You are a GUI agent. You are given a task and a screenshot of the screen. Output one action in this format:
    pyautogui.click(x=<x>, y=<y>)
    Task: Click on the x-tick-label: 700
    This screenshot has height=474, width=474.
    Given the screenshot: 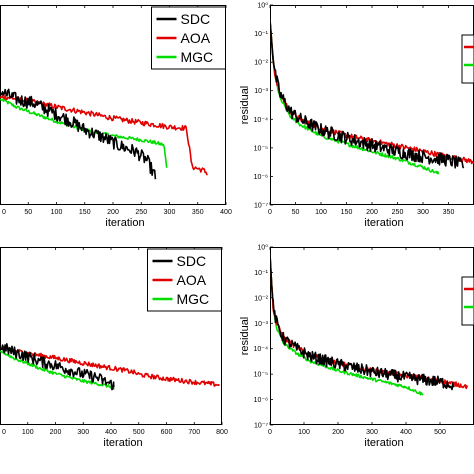 What is the action you would take?
    pyautogui.click(x=194, y=432)
    